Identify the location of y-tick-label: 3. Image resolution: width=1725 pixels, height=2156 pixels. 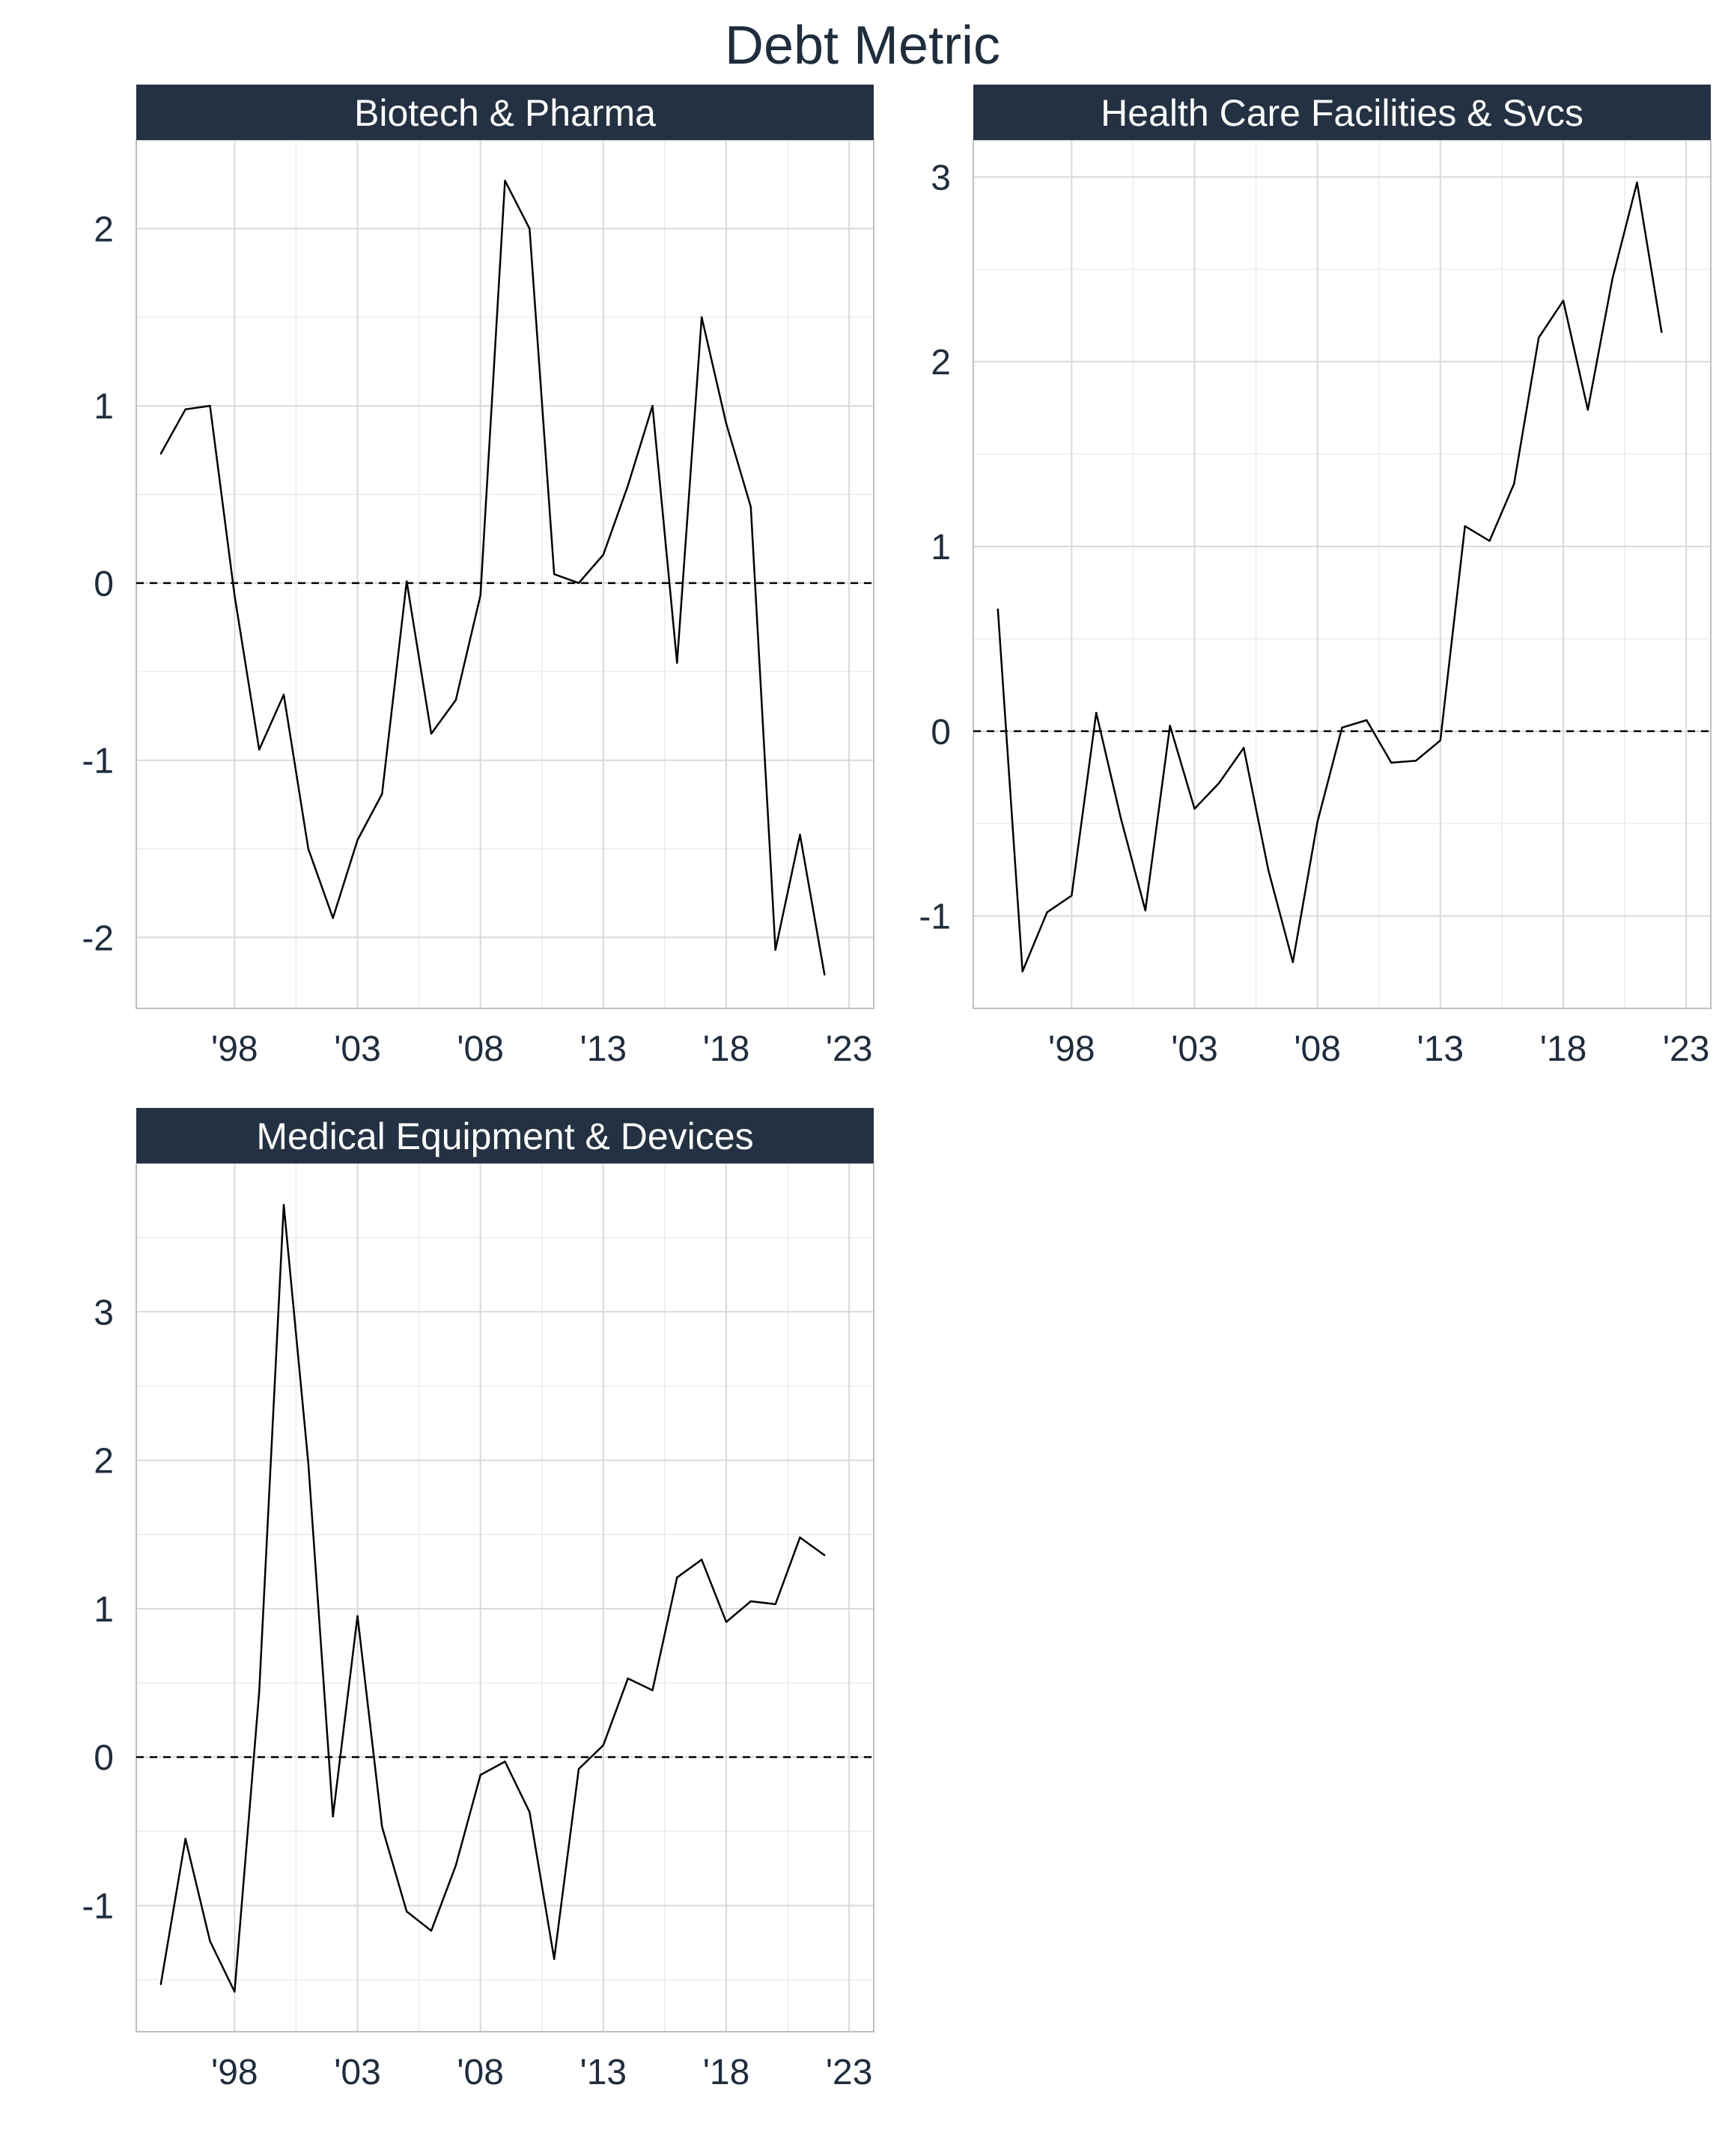
(941, 178).